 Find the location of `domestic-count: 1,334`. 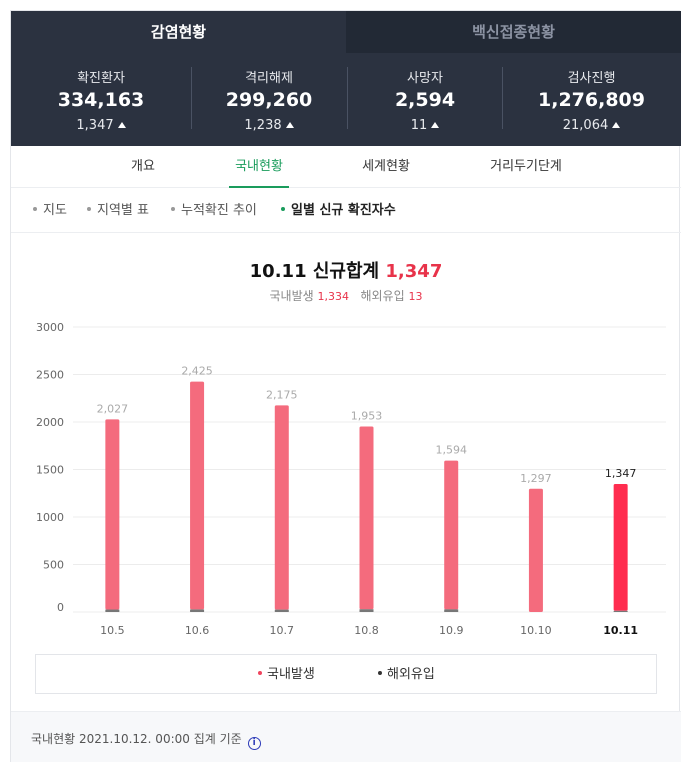

domestic-count: 1,334 is located at coordinates (333, 296).